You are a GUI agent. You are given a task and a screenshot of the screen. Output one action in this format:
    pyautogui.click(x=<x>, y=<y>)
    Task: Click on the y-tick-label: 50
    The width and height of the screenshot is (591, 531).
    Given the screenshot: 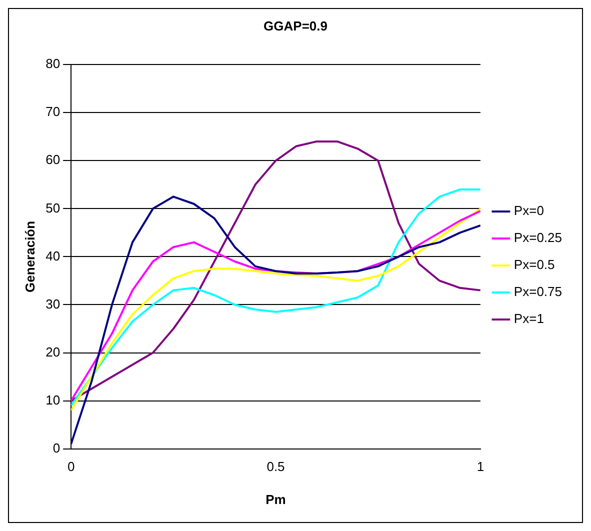 What is the action you would take?
    pyautogui.click(x=53, y=208)
    